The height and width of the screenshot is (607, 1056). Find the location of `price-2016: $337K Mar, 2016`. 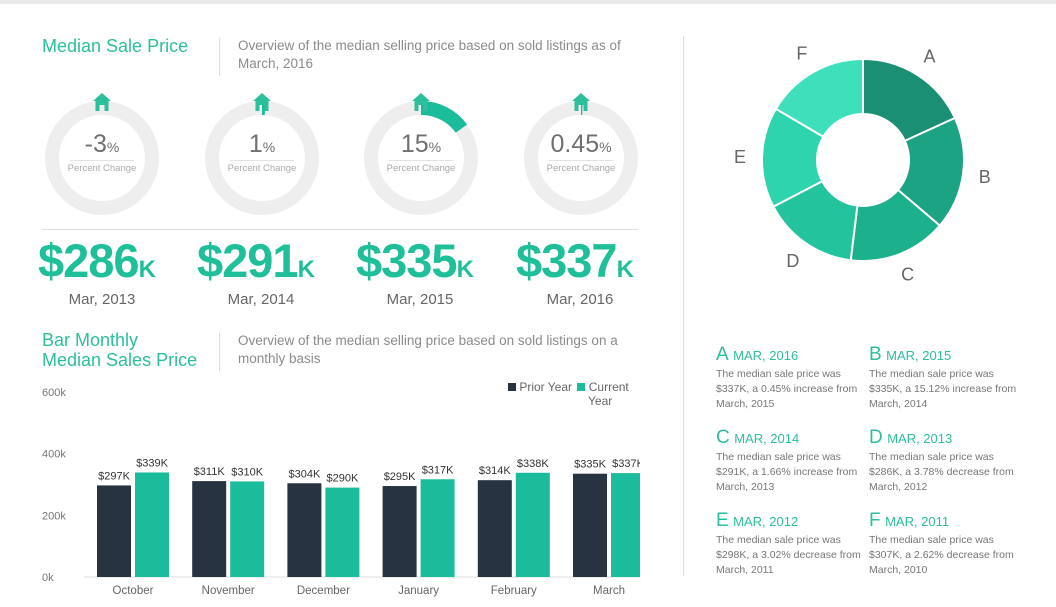

price-2016: $337K Mar, 2016 is located at coordinates (591, 271).